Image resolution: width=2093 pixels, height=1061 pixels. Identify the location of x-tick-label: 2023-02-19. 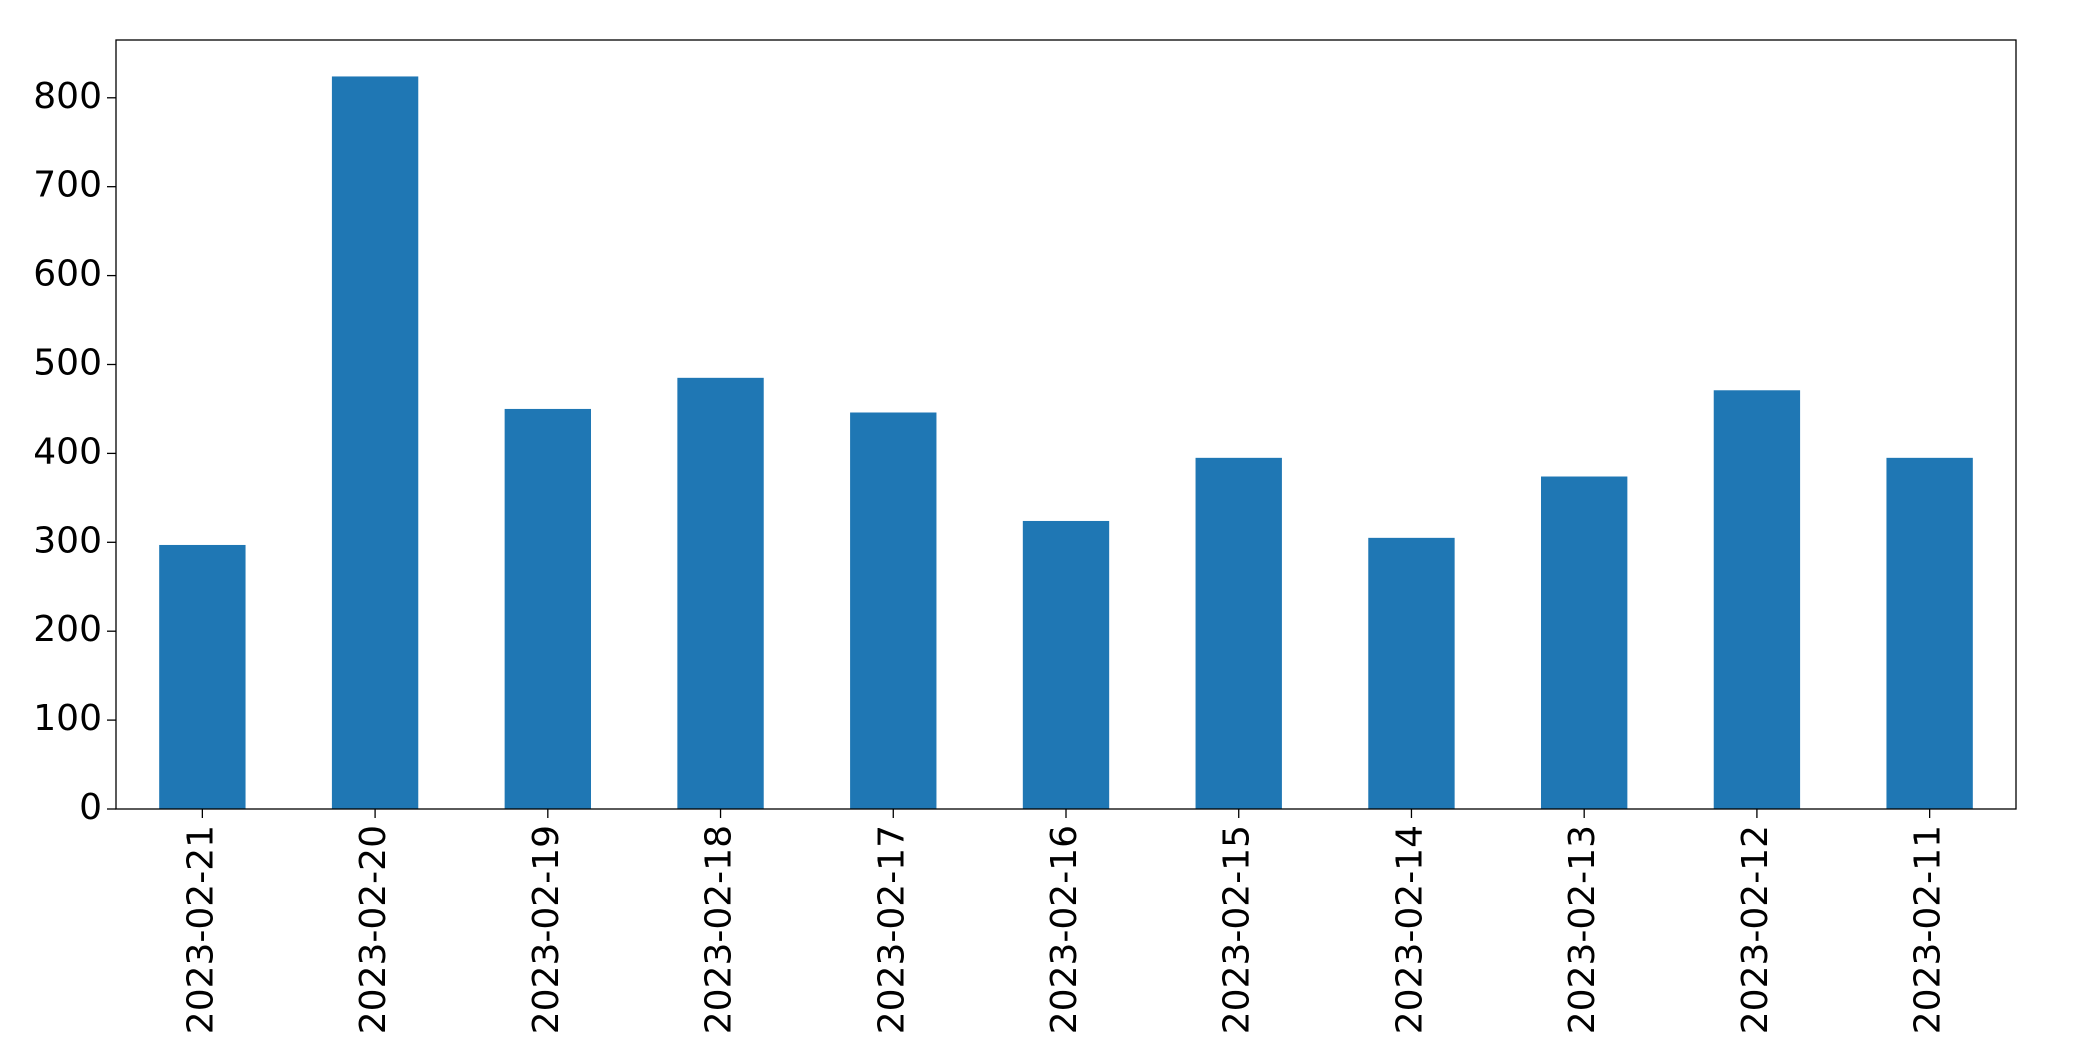
(546, 929).